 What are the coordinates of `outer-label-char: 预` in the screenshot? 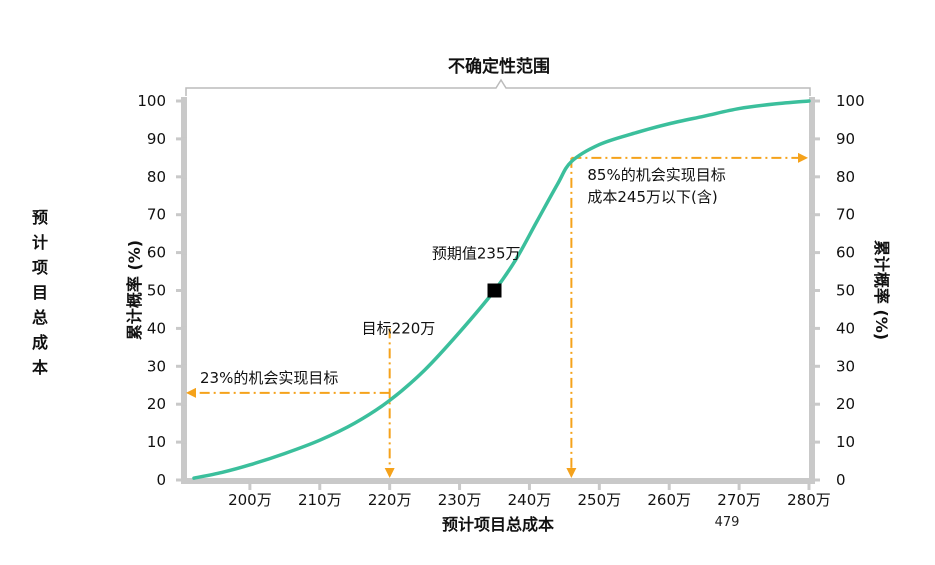 It's located at (39, 217).